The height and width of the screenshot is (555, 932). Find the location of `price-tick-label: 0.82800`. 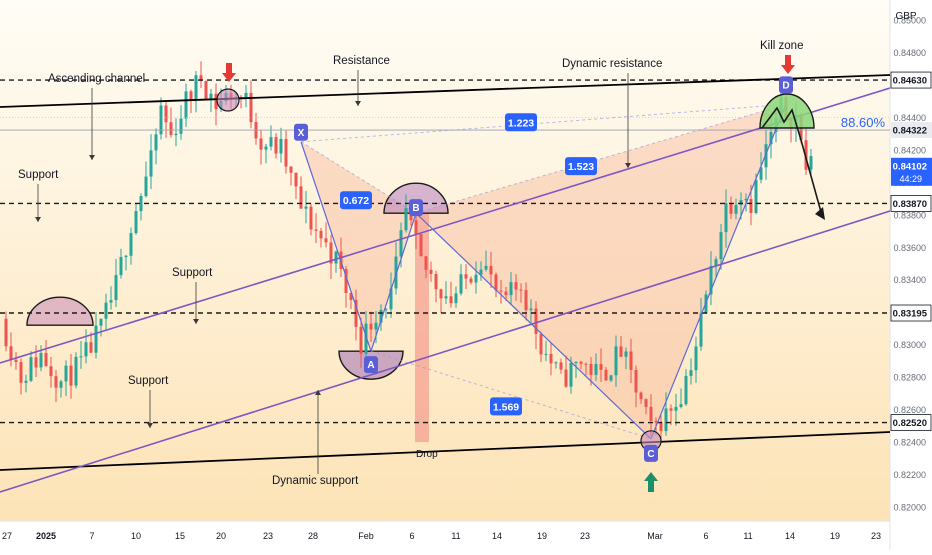

price-tick-label: 0.82800 is located at coordinates (909, 378).